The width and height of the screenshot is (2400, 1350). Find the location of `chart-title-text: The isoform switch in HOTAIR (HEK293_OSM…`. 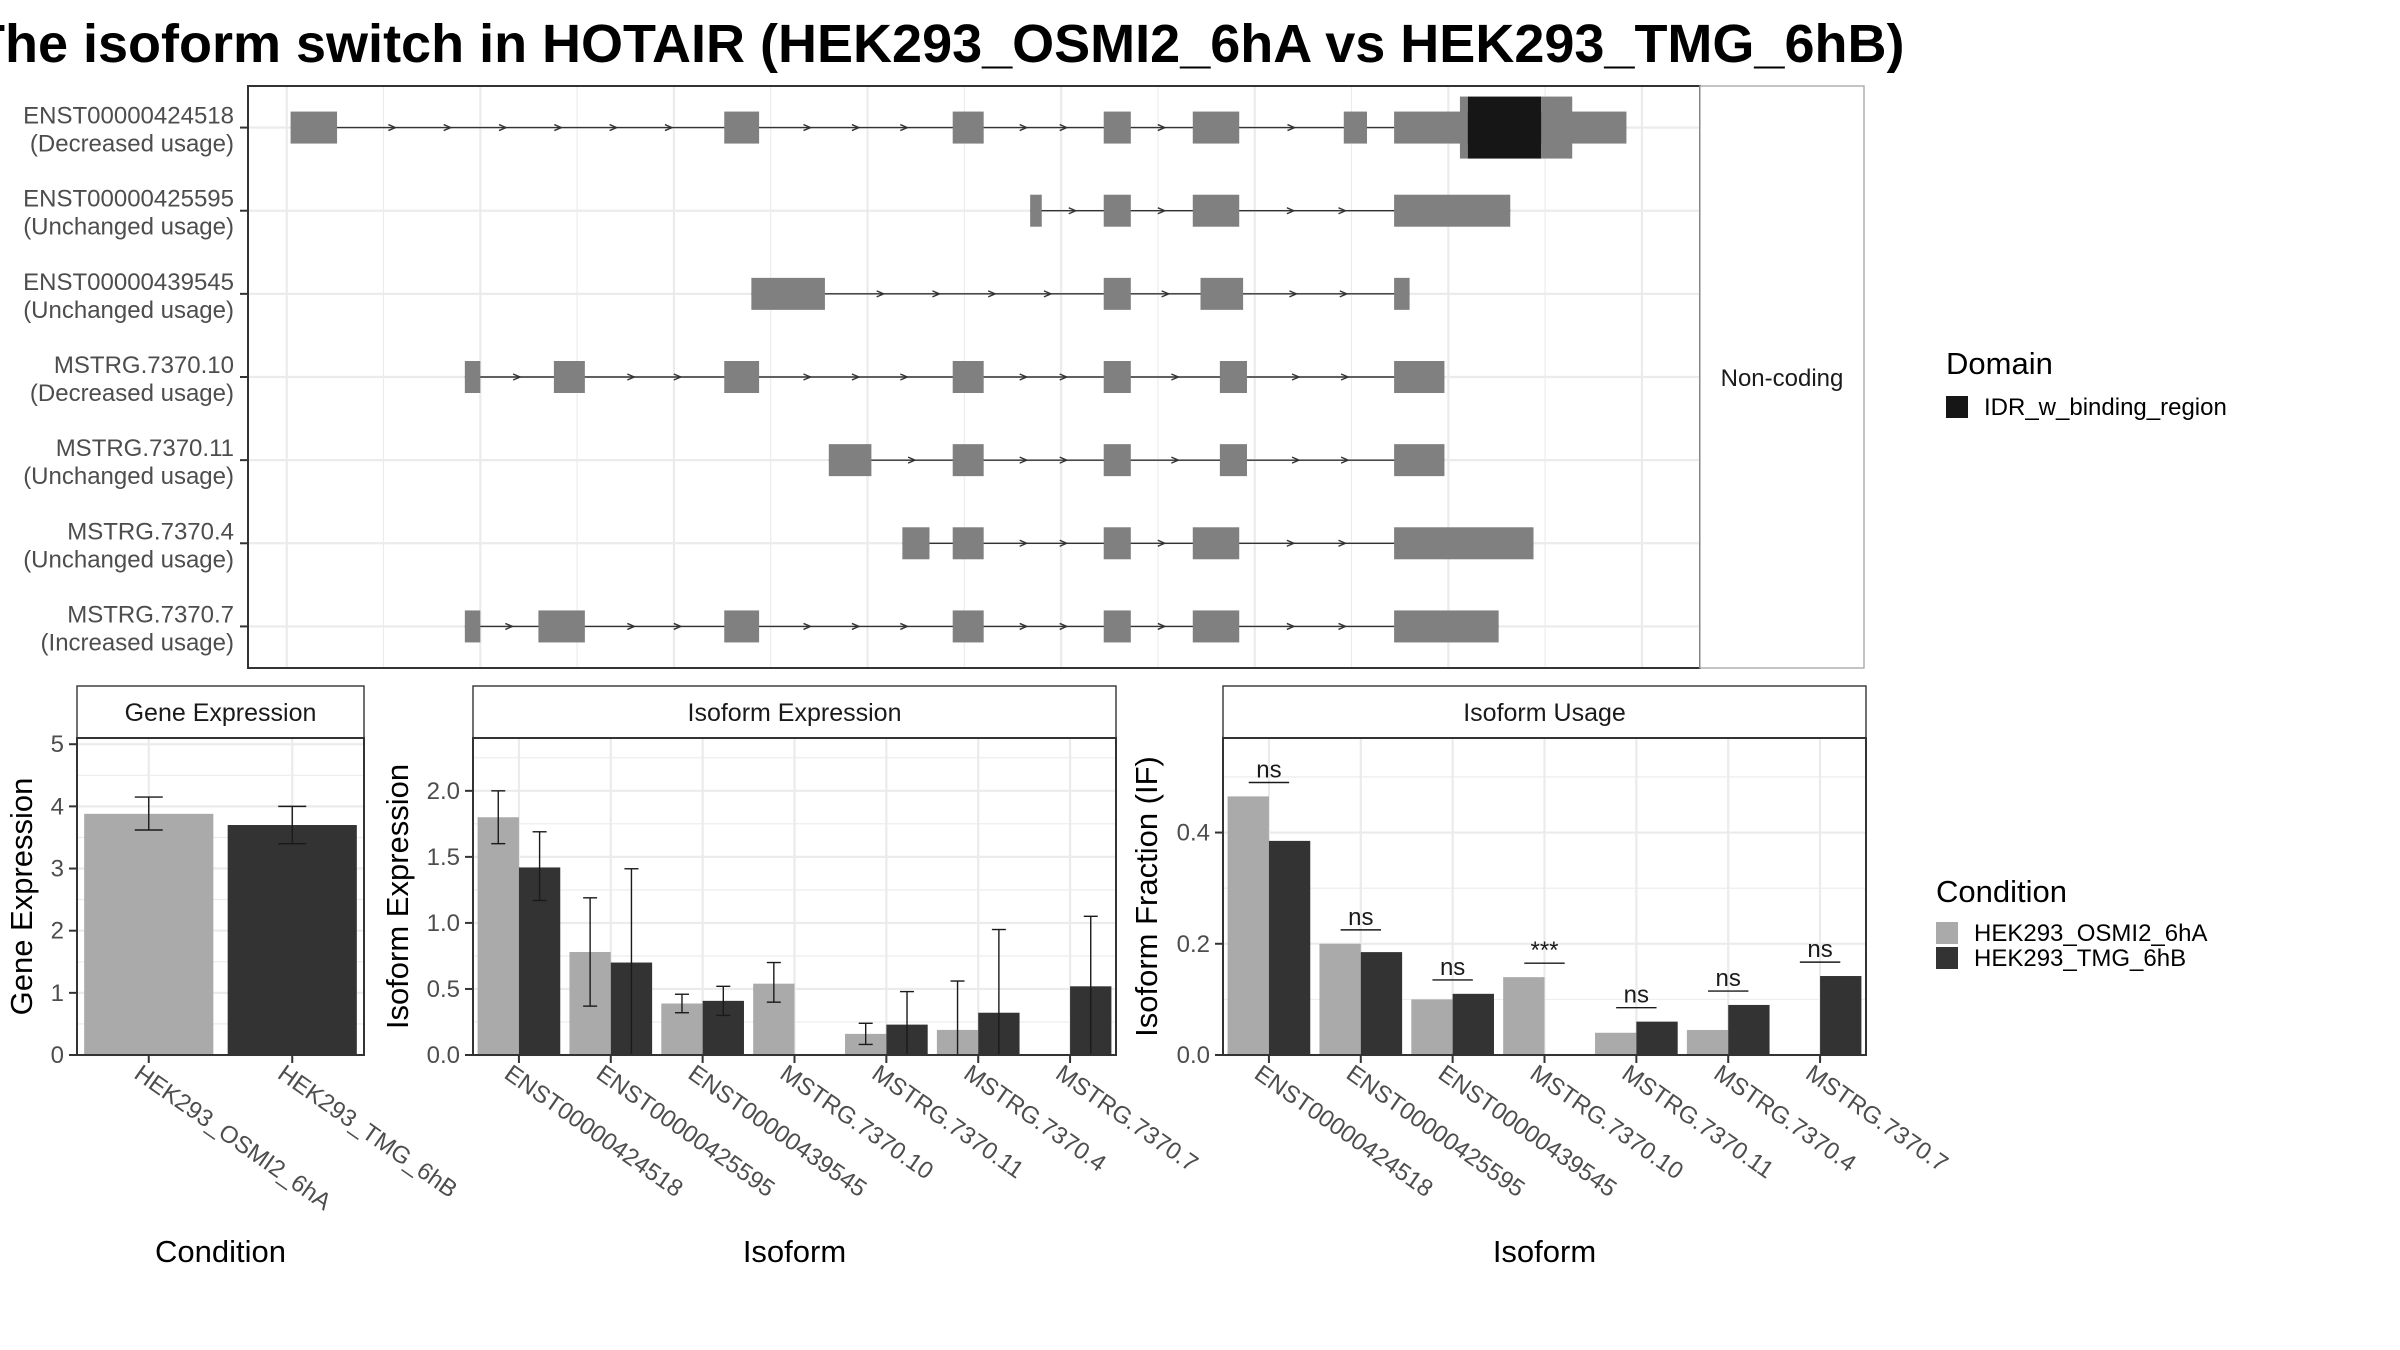

chart-title-text: The isoform switch in HOTAIR (HEK293_OSM… is located at coordinates (952, 44).